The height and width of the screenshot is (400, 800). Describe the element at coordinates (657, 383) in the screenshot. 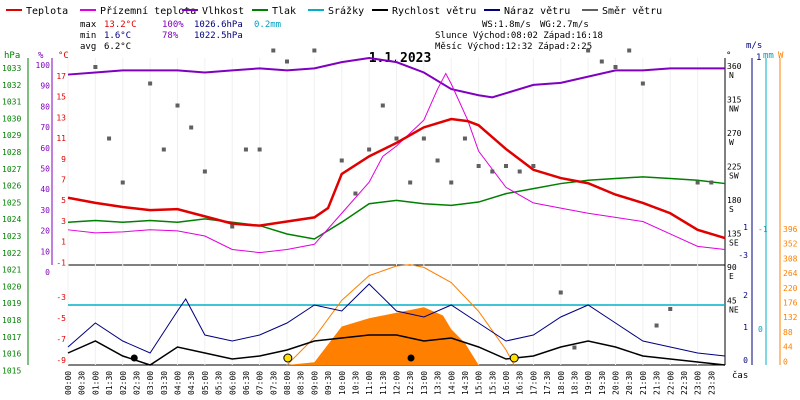

I see `x-tick-label: 21:30` at that location.